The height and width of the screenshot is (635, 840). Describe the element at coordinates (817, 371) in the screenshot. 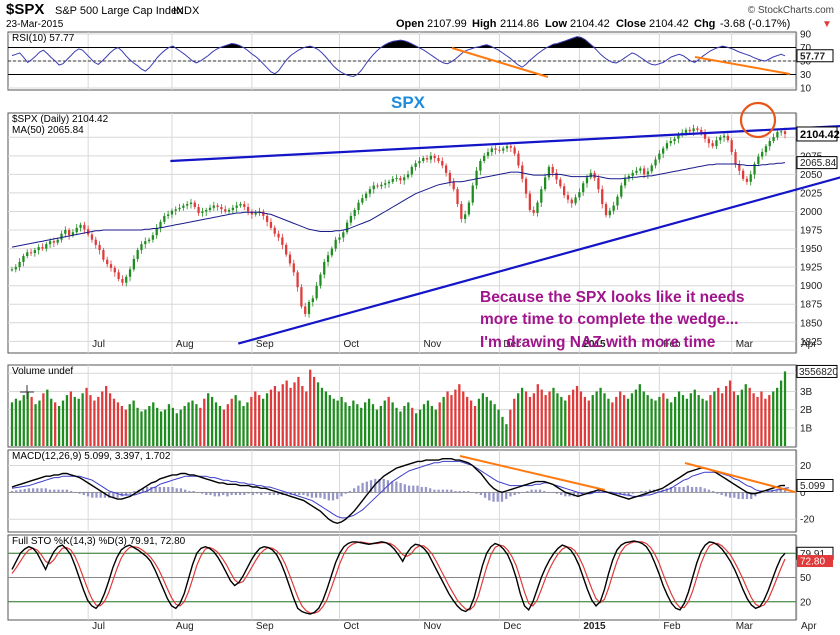

I see `volume-current-box` at that location.